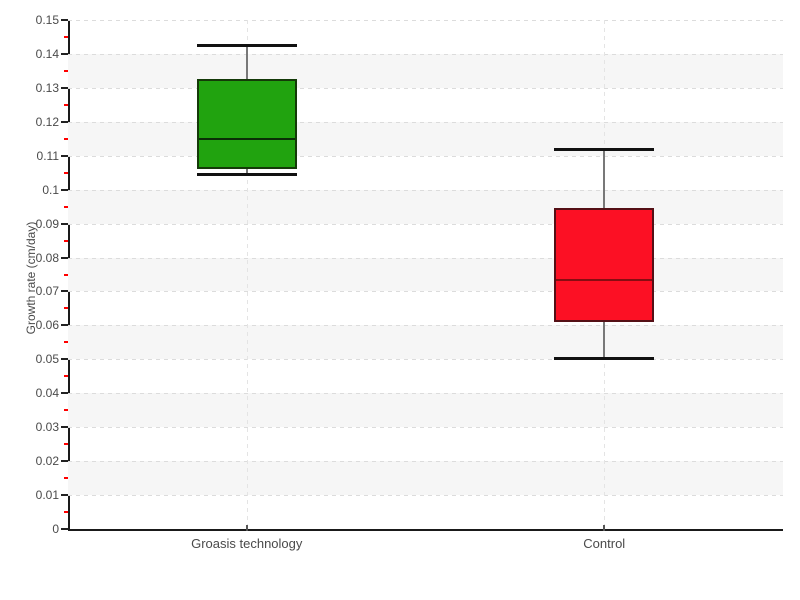 The image size is (800, 600). What do you see at coordinates (47, 291) in the screenshot?
I see `y-tick-label: 0.07` at bounding box center [47, 291].